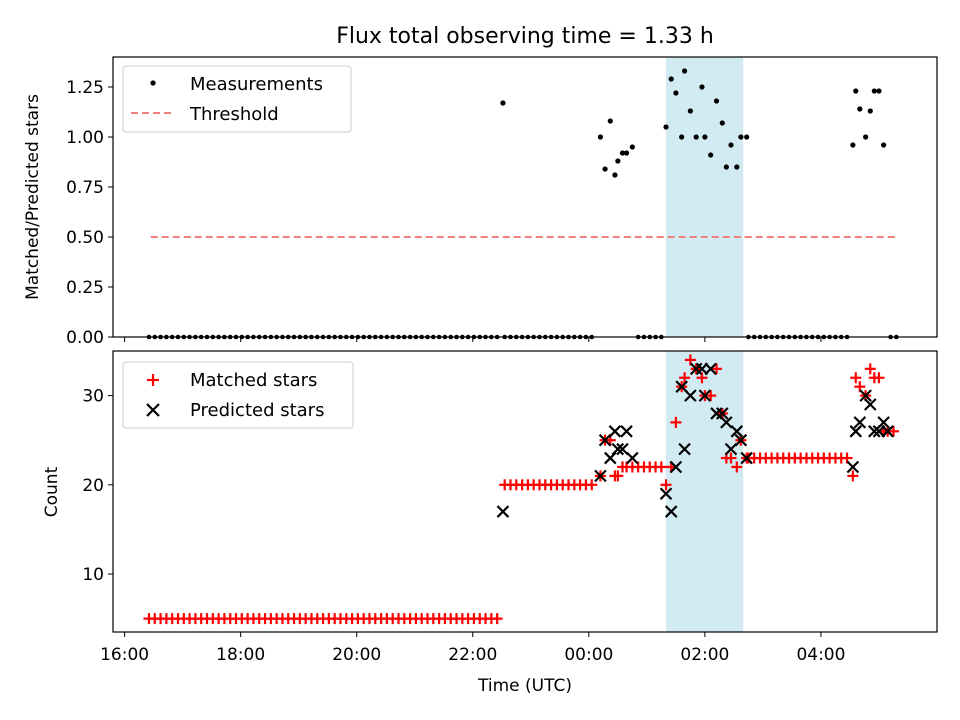  I want to click on bottom-y-label: Count, so click(52, 491).